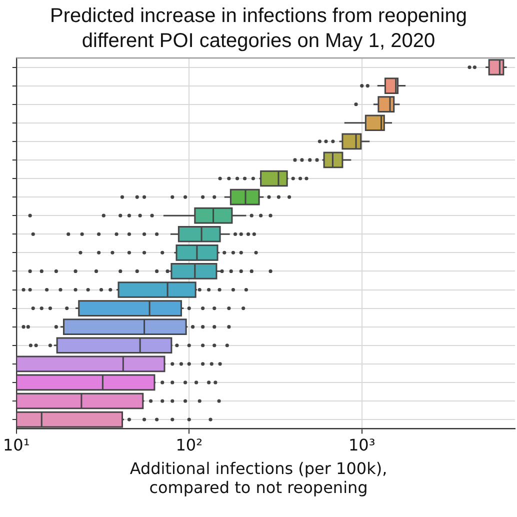 The height and width of the screenshot is (517, 517). Describe the element at coordinates (258, 29) in the screenshot. I see `chart-title: Predicted increase in infections from reopening different POI categories on May 1, 2020` at that location.